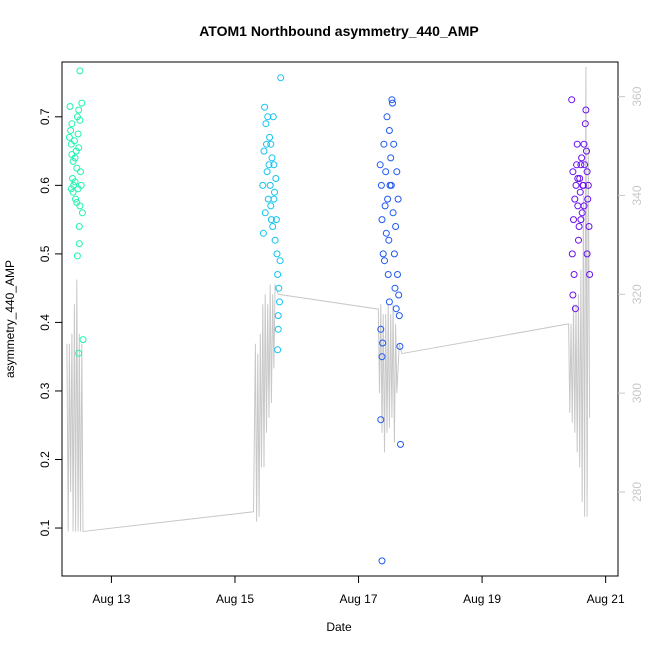 Image resolution: width=650 pixels, height=655 pixels. Describe the element at coordinates (45, 390) in the screenshot. I see `y-tick-label: 0.3` at that location.